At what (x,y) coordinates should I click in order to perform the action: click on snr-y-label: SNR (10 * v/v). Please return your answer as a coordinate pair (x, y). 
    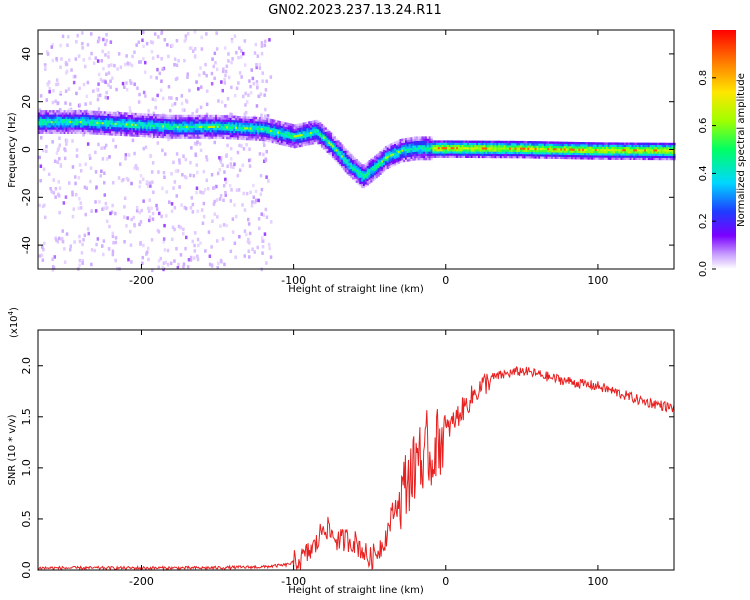
    Looking at the image, I should click on (12, 449).